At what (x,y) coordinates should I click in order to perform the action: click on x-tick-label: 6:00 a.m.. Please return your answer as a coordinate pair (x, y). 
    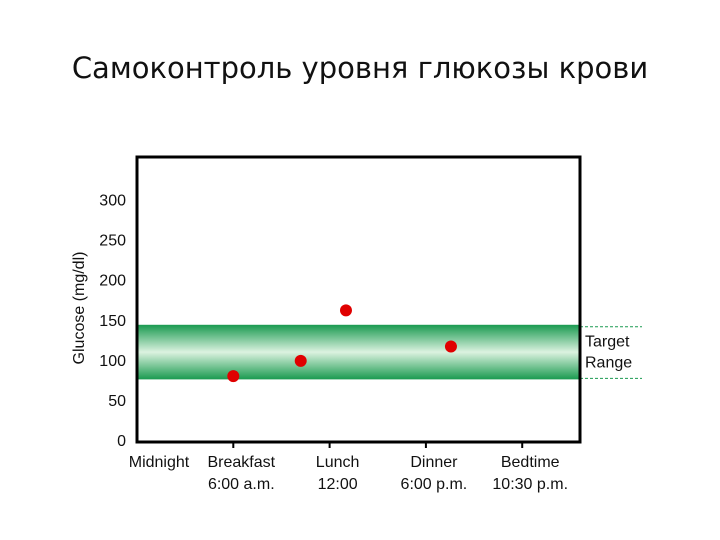
    Looking at the image, I should click on (241, 484).